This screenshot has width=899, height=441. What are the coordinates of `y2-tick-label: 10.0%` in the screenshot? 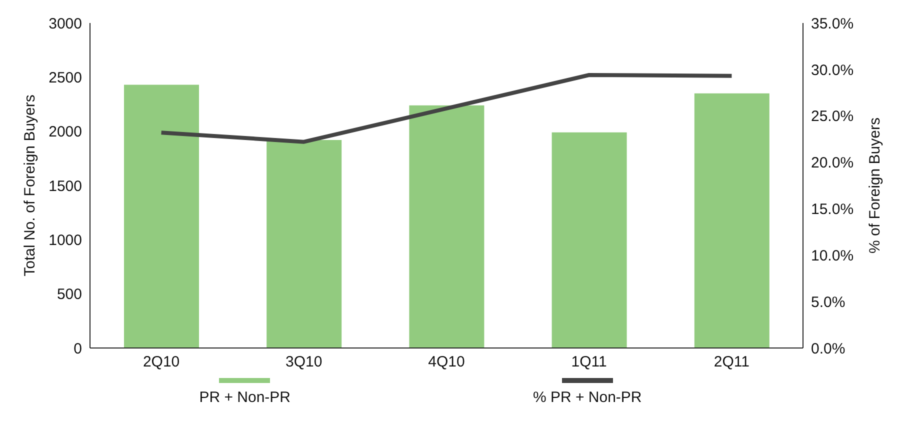 It's located at (832, 255).